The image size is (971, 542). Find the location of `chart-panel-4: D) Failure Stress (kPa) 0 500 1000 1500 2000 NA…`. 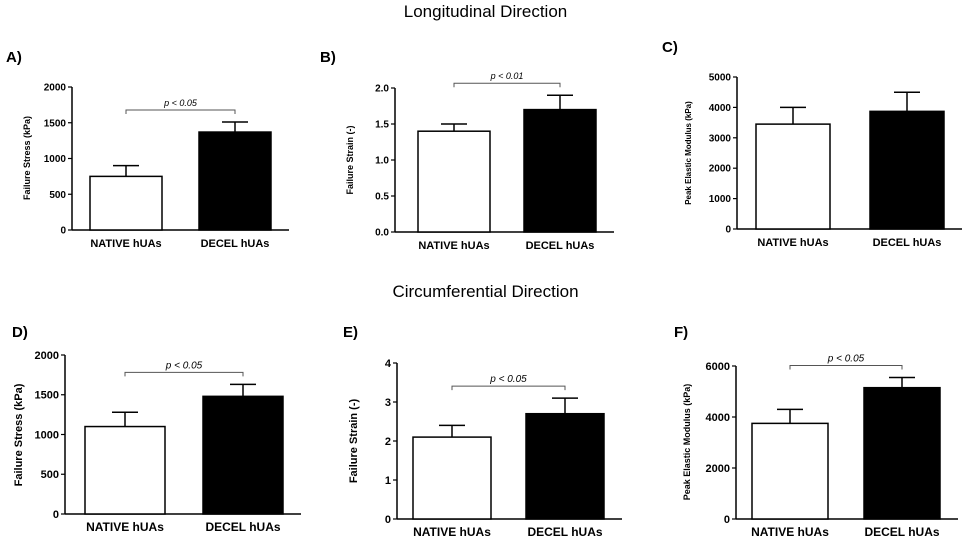

chart-panel-4: D) Failure Stress (kPa) 0 500 1000 1500 2000 NA… is located at coordinates (156, 429).